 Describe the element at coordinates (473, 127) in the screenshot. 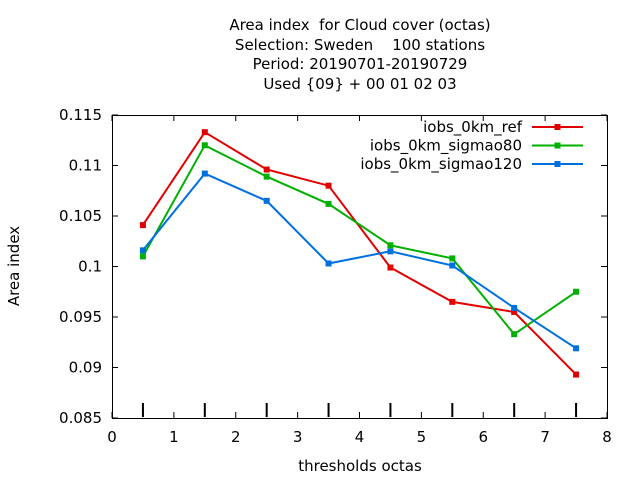

I see `legend-label: iobs_0km_ref` at that location.